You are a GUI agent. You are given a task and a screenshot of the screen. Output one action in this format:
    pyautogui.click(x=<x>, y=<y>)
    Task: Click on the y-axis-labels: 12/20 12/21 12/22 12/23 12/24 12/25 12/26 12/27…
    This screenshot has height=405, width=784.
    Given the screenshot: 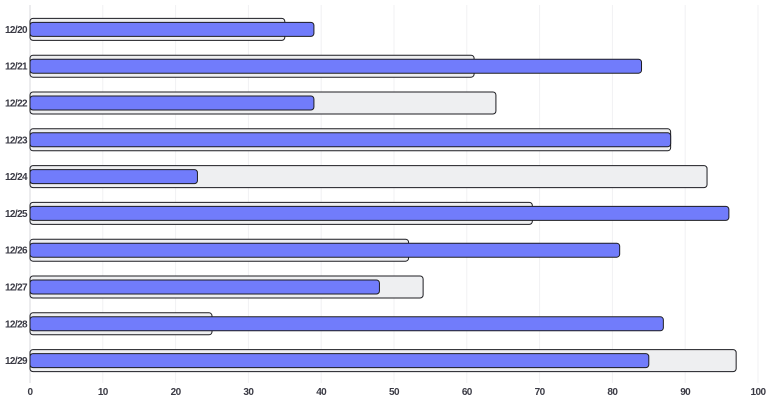 What is the action you would take?
    pyautogui.click(x=17, y=196)
    